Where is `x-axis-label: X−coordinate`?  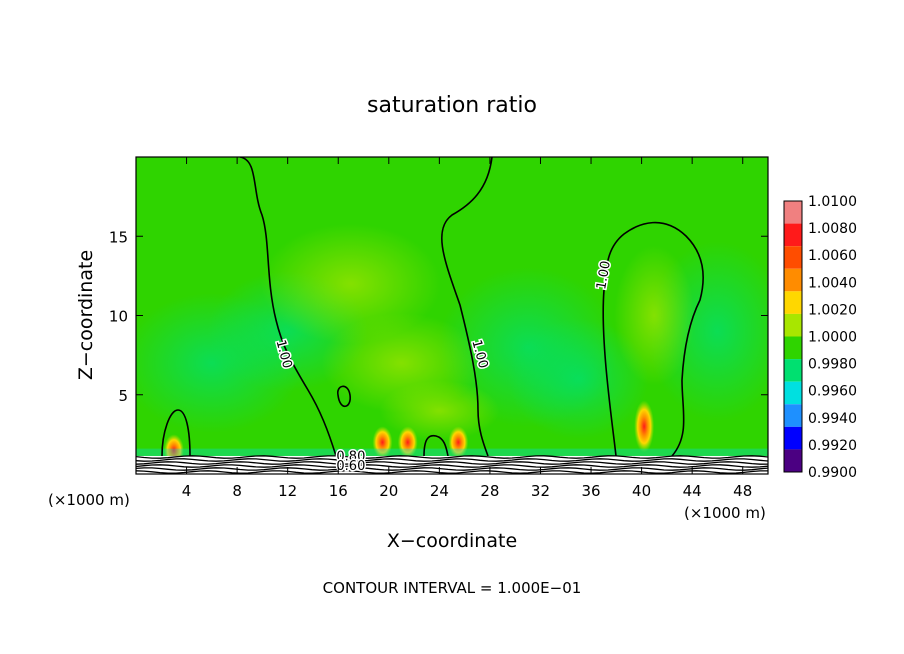 x-axis-label: X−coordinate is located at coordinates (452, 541).